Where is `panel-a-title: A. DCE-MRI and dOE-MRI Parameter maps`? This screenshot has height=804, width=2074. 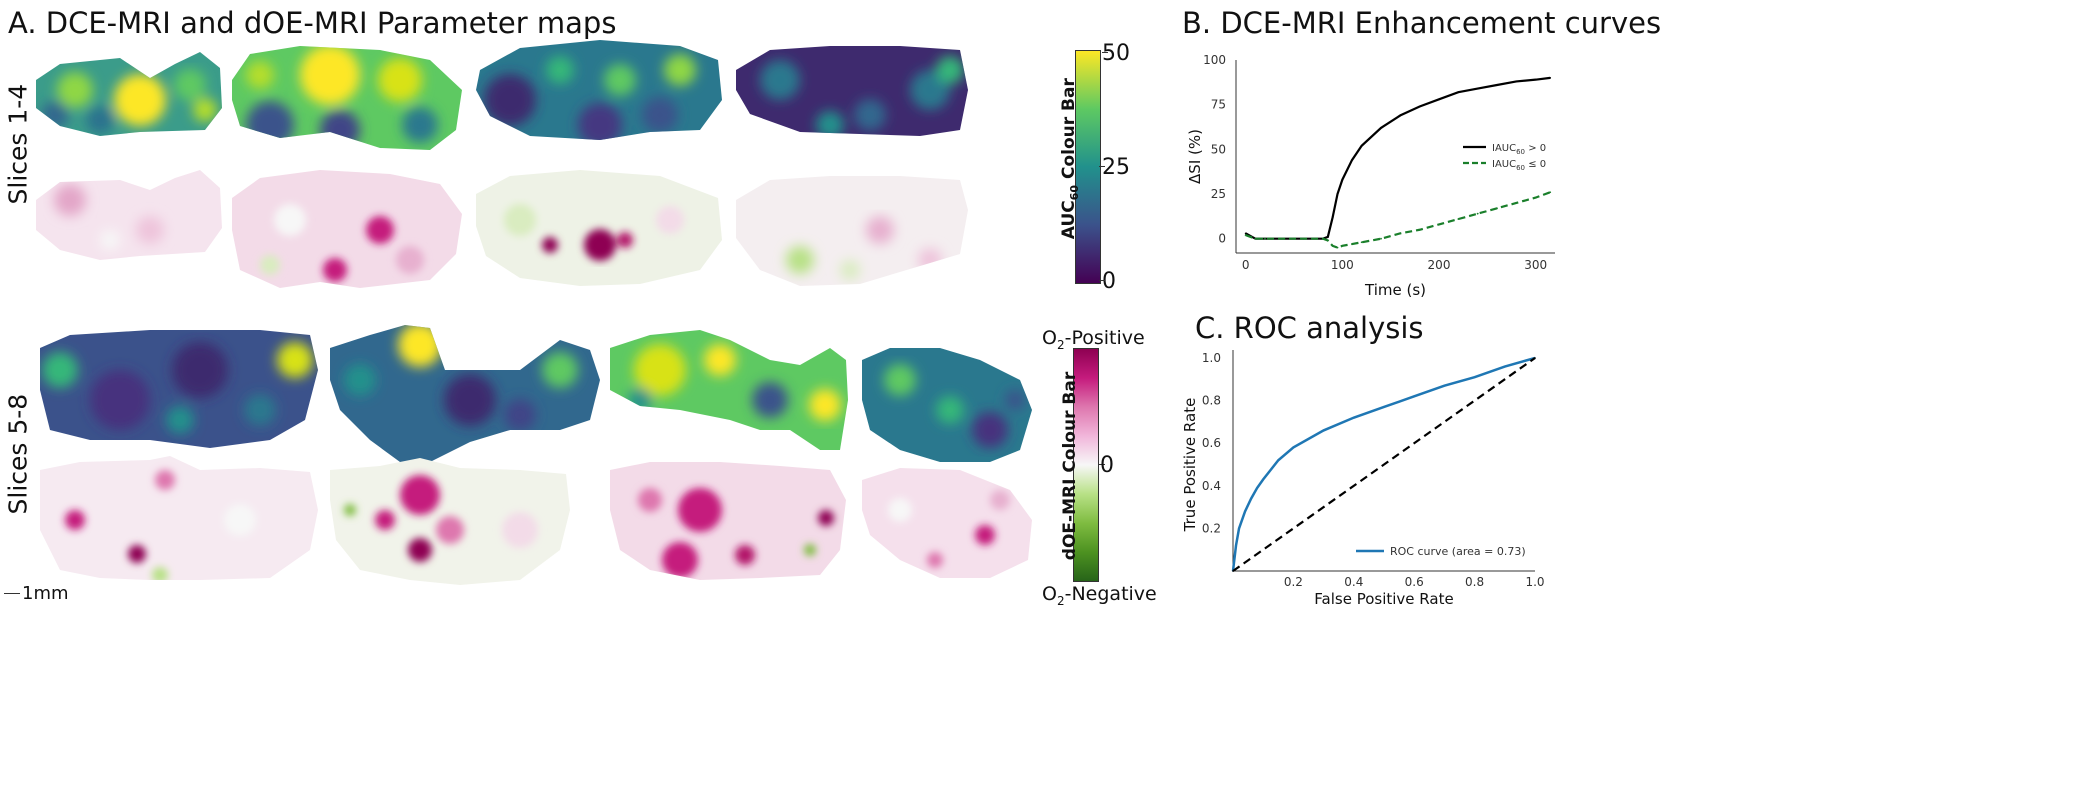
panel-a-title: A. DCE-MRI and dOE-MRI Parameter maps is located at coordinates (312, 23).